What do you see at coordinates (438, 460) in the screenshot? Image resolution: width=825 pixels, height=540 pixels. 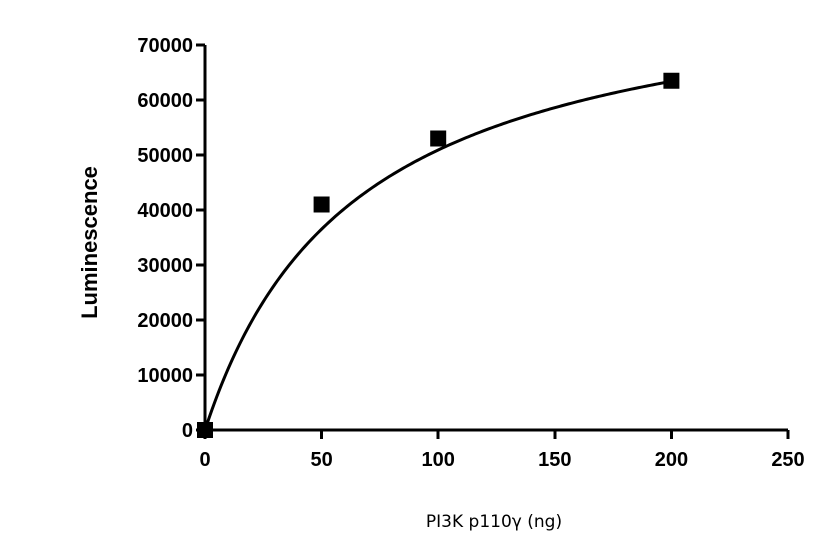 I see `x-tick-label: 100` at bounding box center [438, 460].